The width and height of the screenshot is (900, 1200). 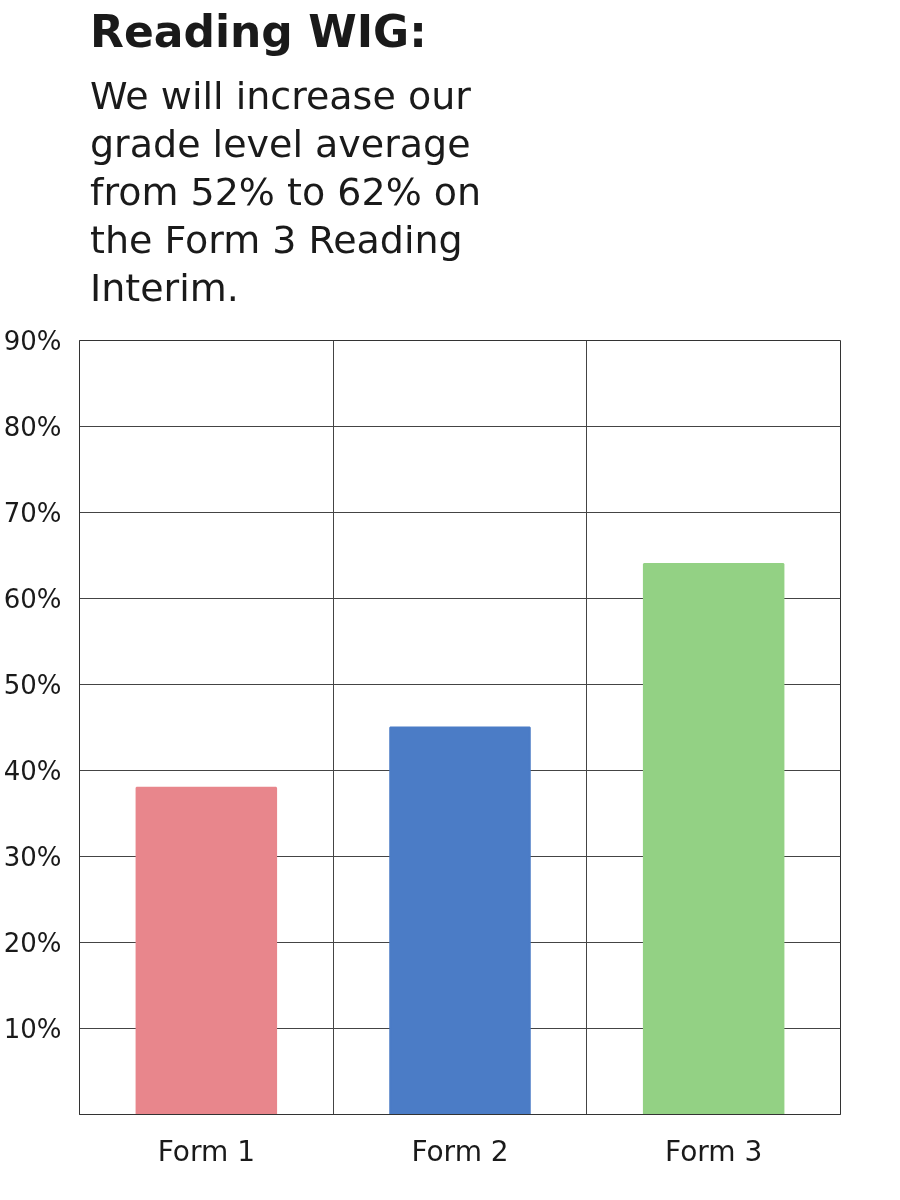 What do you see at coordinates (32, 512) in the screenshot?
I see `y-tick-label: 70%` at bounding box center [32, 512].